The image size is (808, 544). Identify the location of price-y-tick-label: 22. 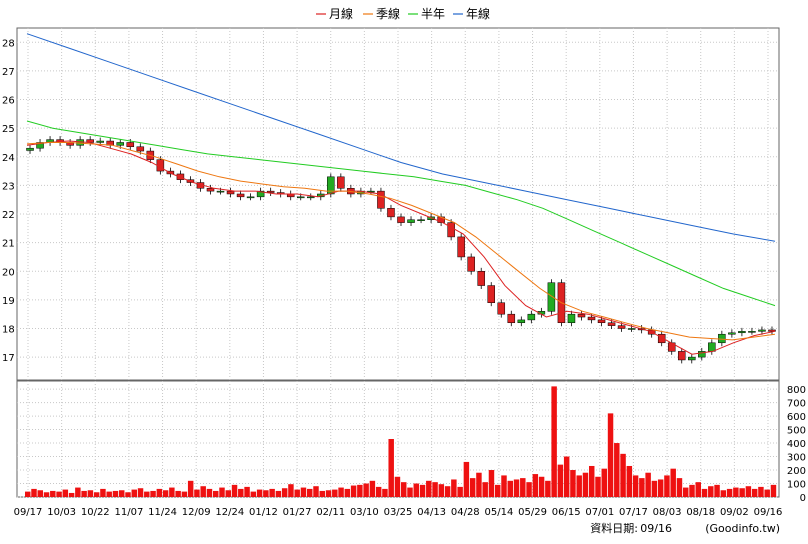
(8, 215).